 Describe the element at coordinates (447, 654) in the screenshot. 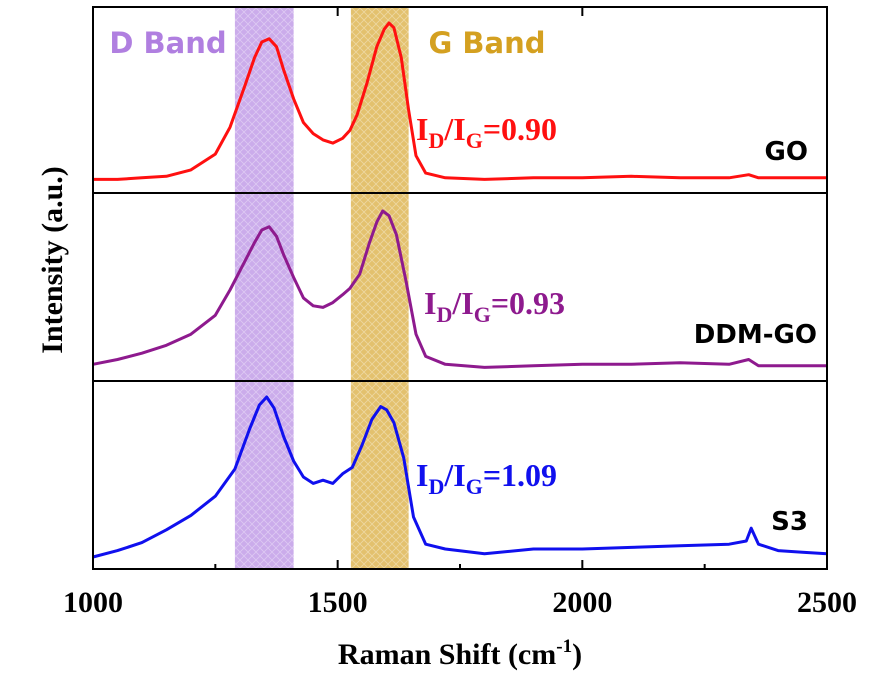

I see `x-axis-title-main: Raman Shift (cm` at that location.